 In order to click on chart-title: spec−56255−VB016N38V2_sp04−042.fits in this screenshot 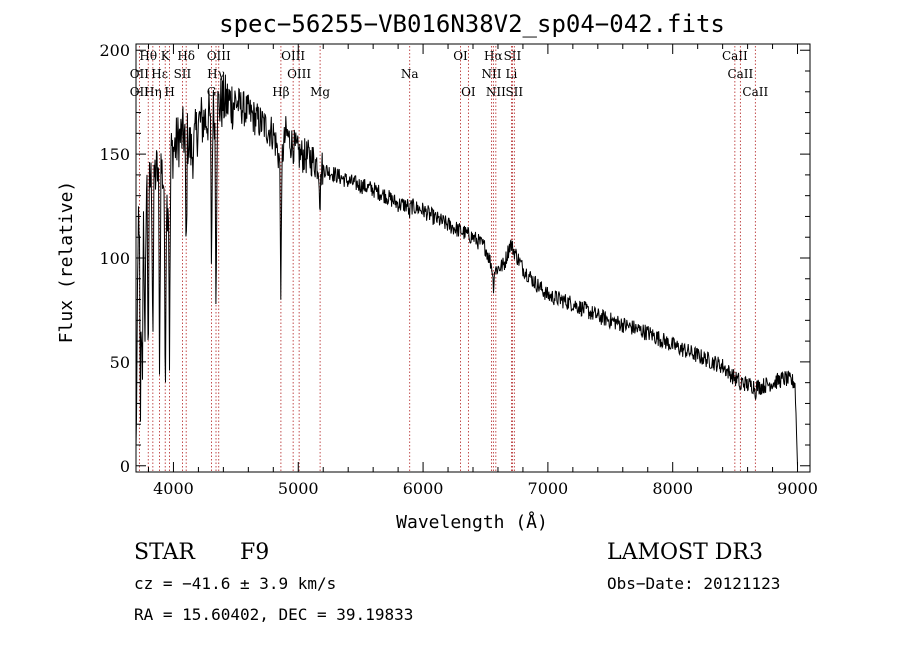, I will do `click(472, 24)`.